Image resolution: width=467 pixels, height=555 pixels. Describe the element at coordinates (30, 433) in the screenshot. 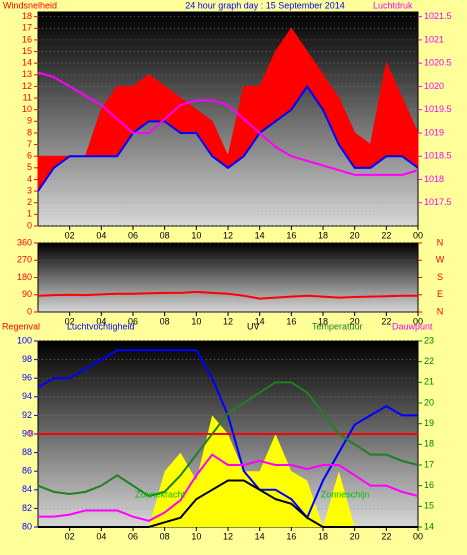

I see `y3-tick-label: 0` at that location.